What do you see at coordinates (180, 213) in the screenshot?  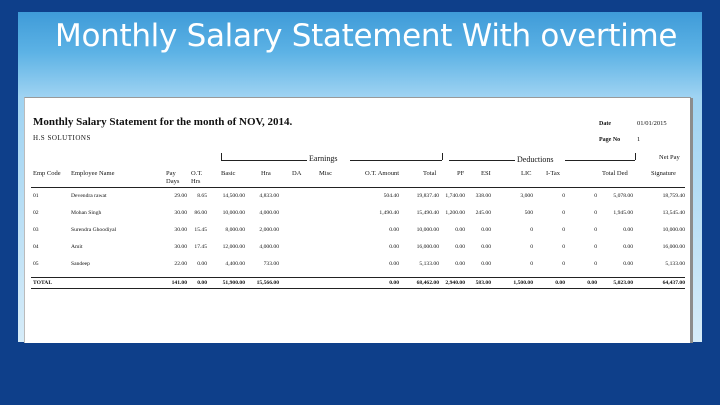 I see `row-2-pay-days: 30.00` at bounding box center [180, 213].